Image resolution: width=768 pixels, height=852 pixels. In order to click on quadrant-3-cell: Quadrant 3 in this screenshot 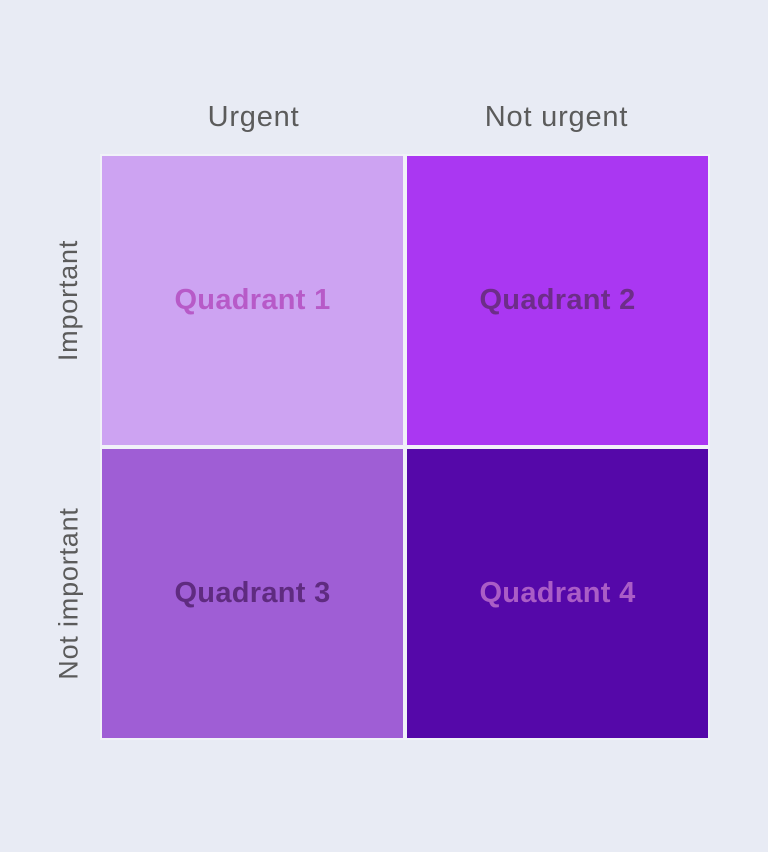, I will do `click(252, 593)`.